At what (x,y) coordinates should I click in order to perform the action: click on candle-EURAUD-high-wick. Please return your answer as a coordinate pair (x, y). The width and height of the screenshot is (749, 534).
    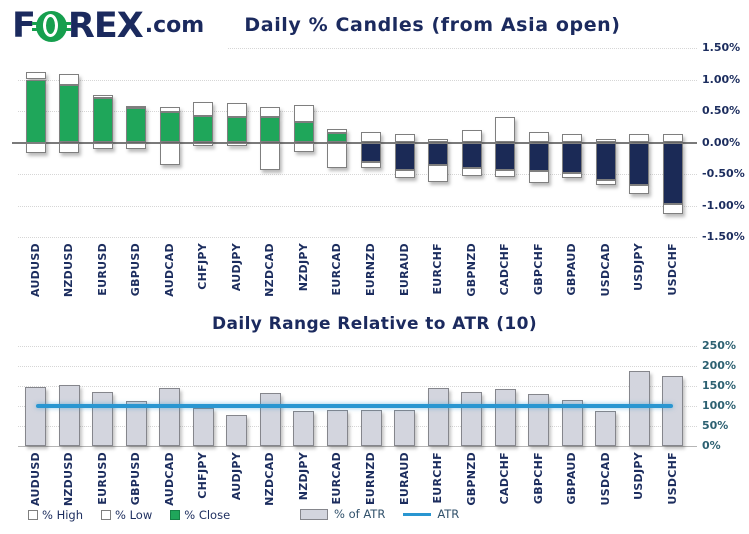
    Looking at the image, I should click on (404, 138).